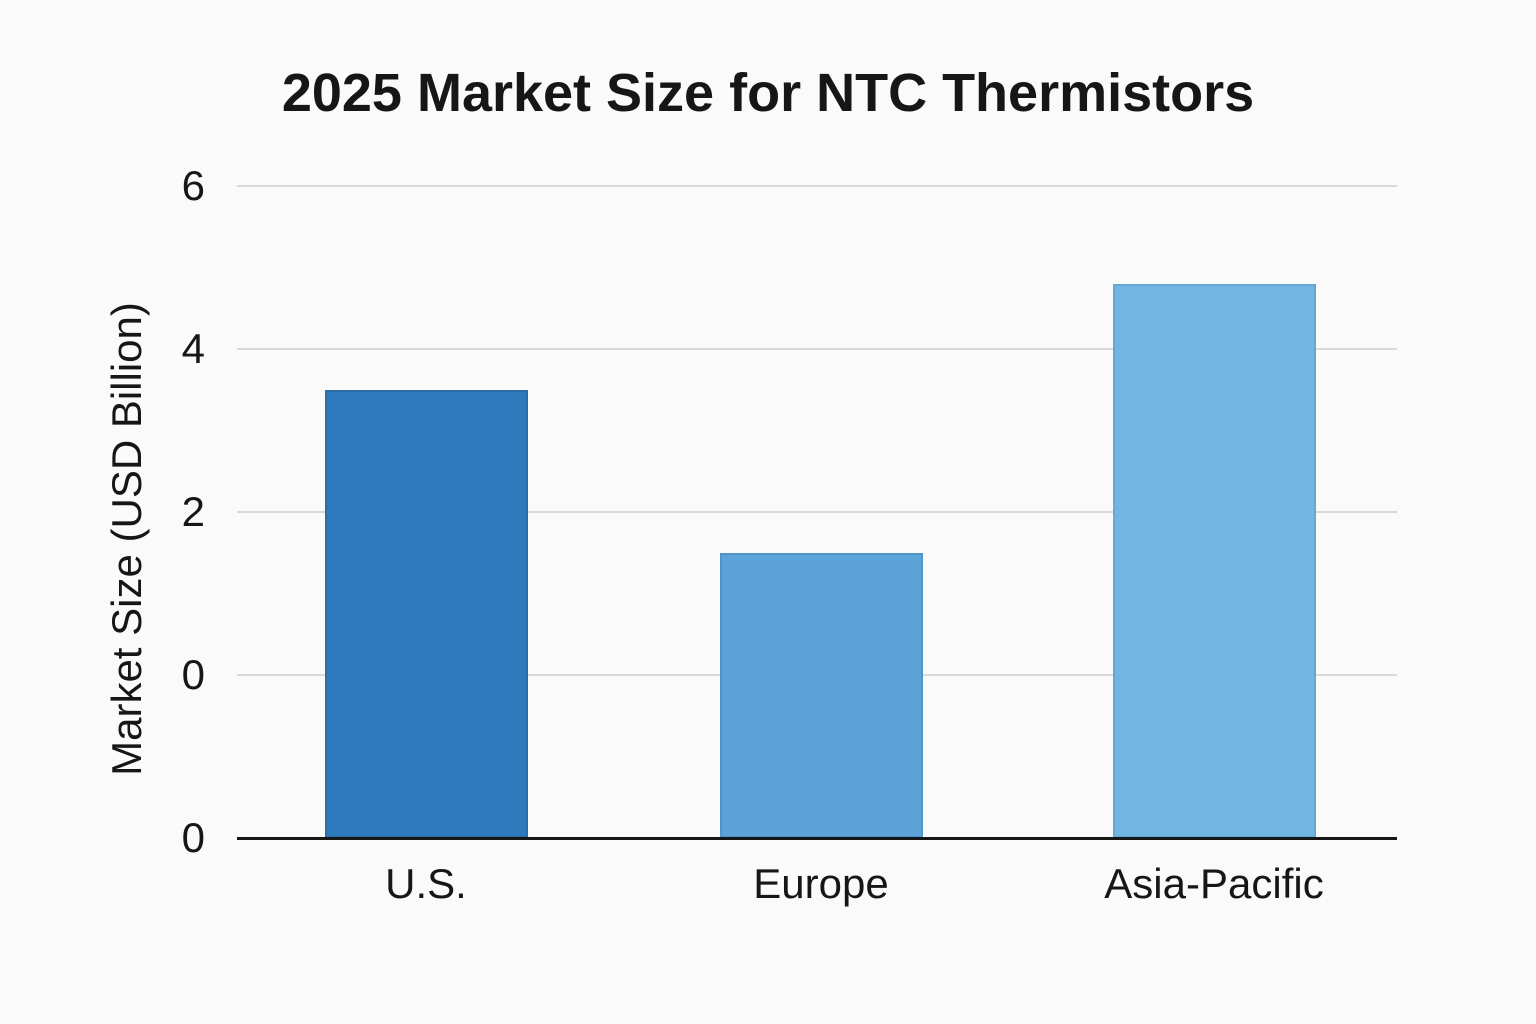 The width and height of the screenshot is (1536, 1024). I want to click on bar-europe, so click(821, 695).